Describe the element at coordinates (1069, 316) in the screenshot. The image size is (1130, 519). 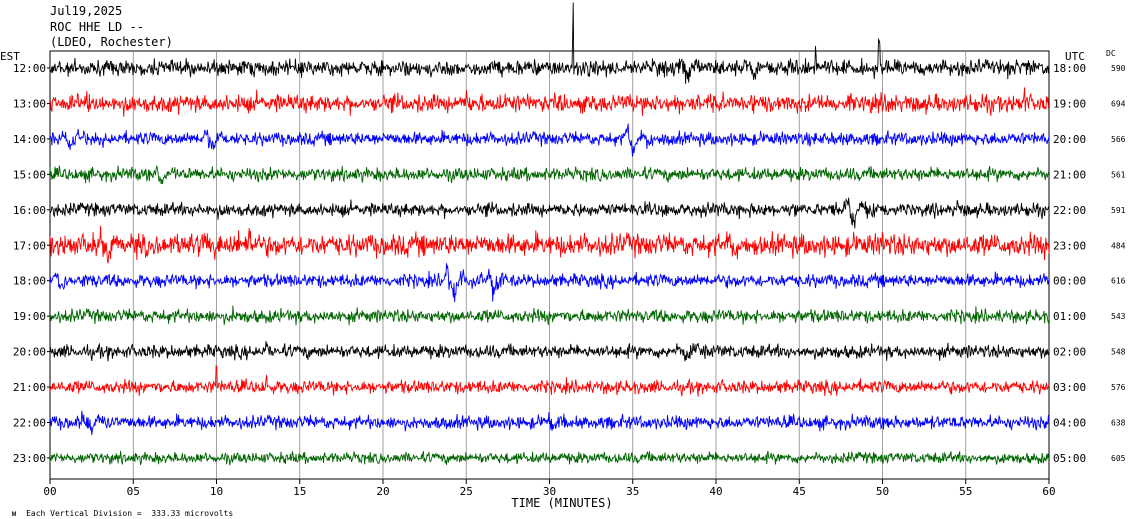
I see `utc-hour-label: 01:00` at that location.